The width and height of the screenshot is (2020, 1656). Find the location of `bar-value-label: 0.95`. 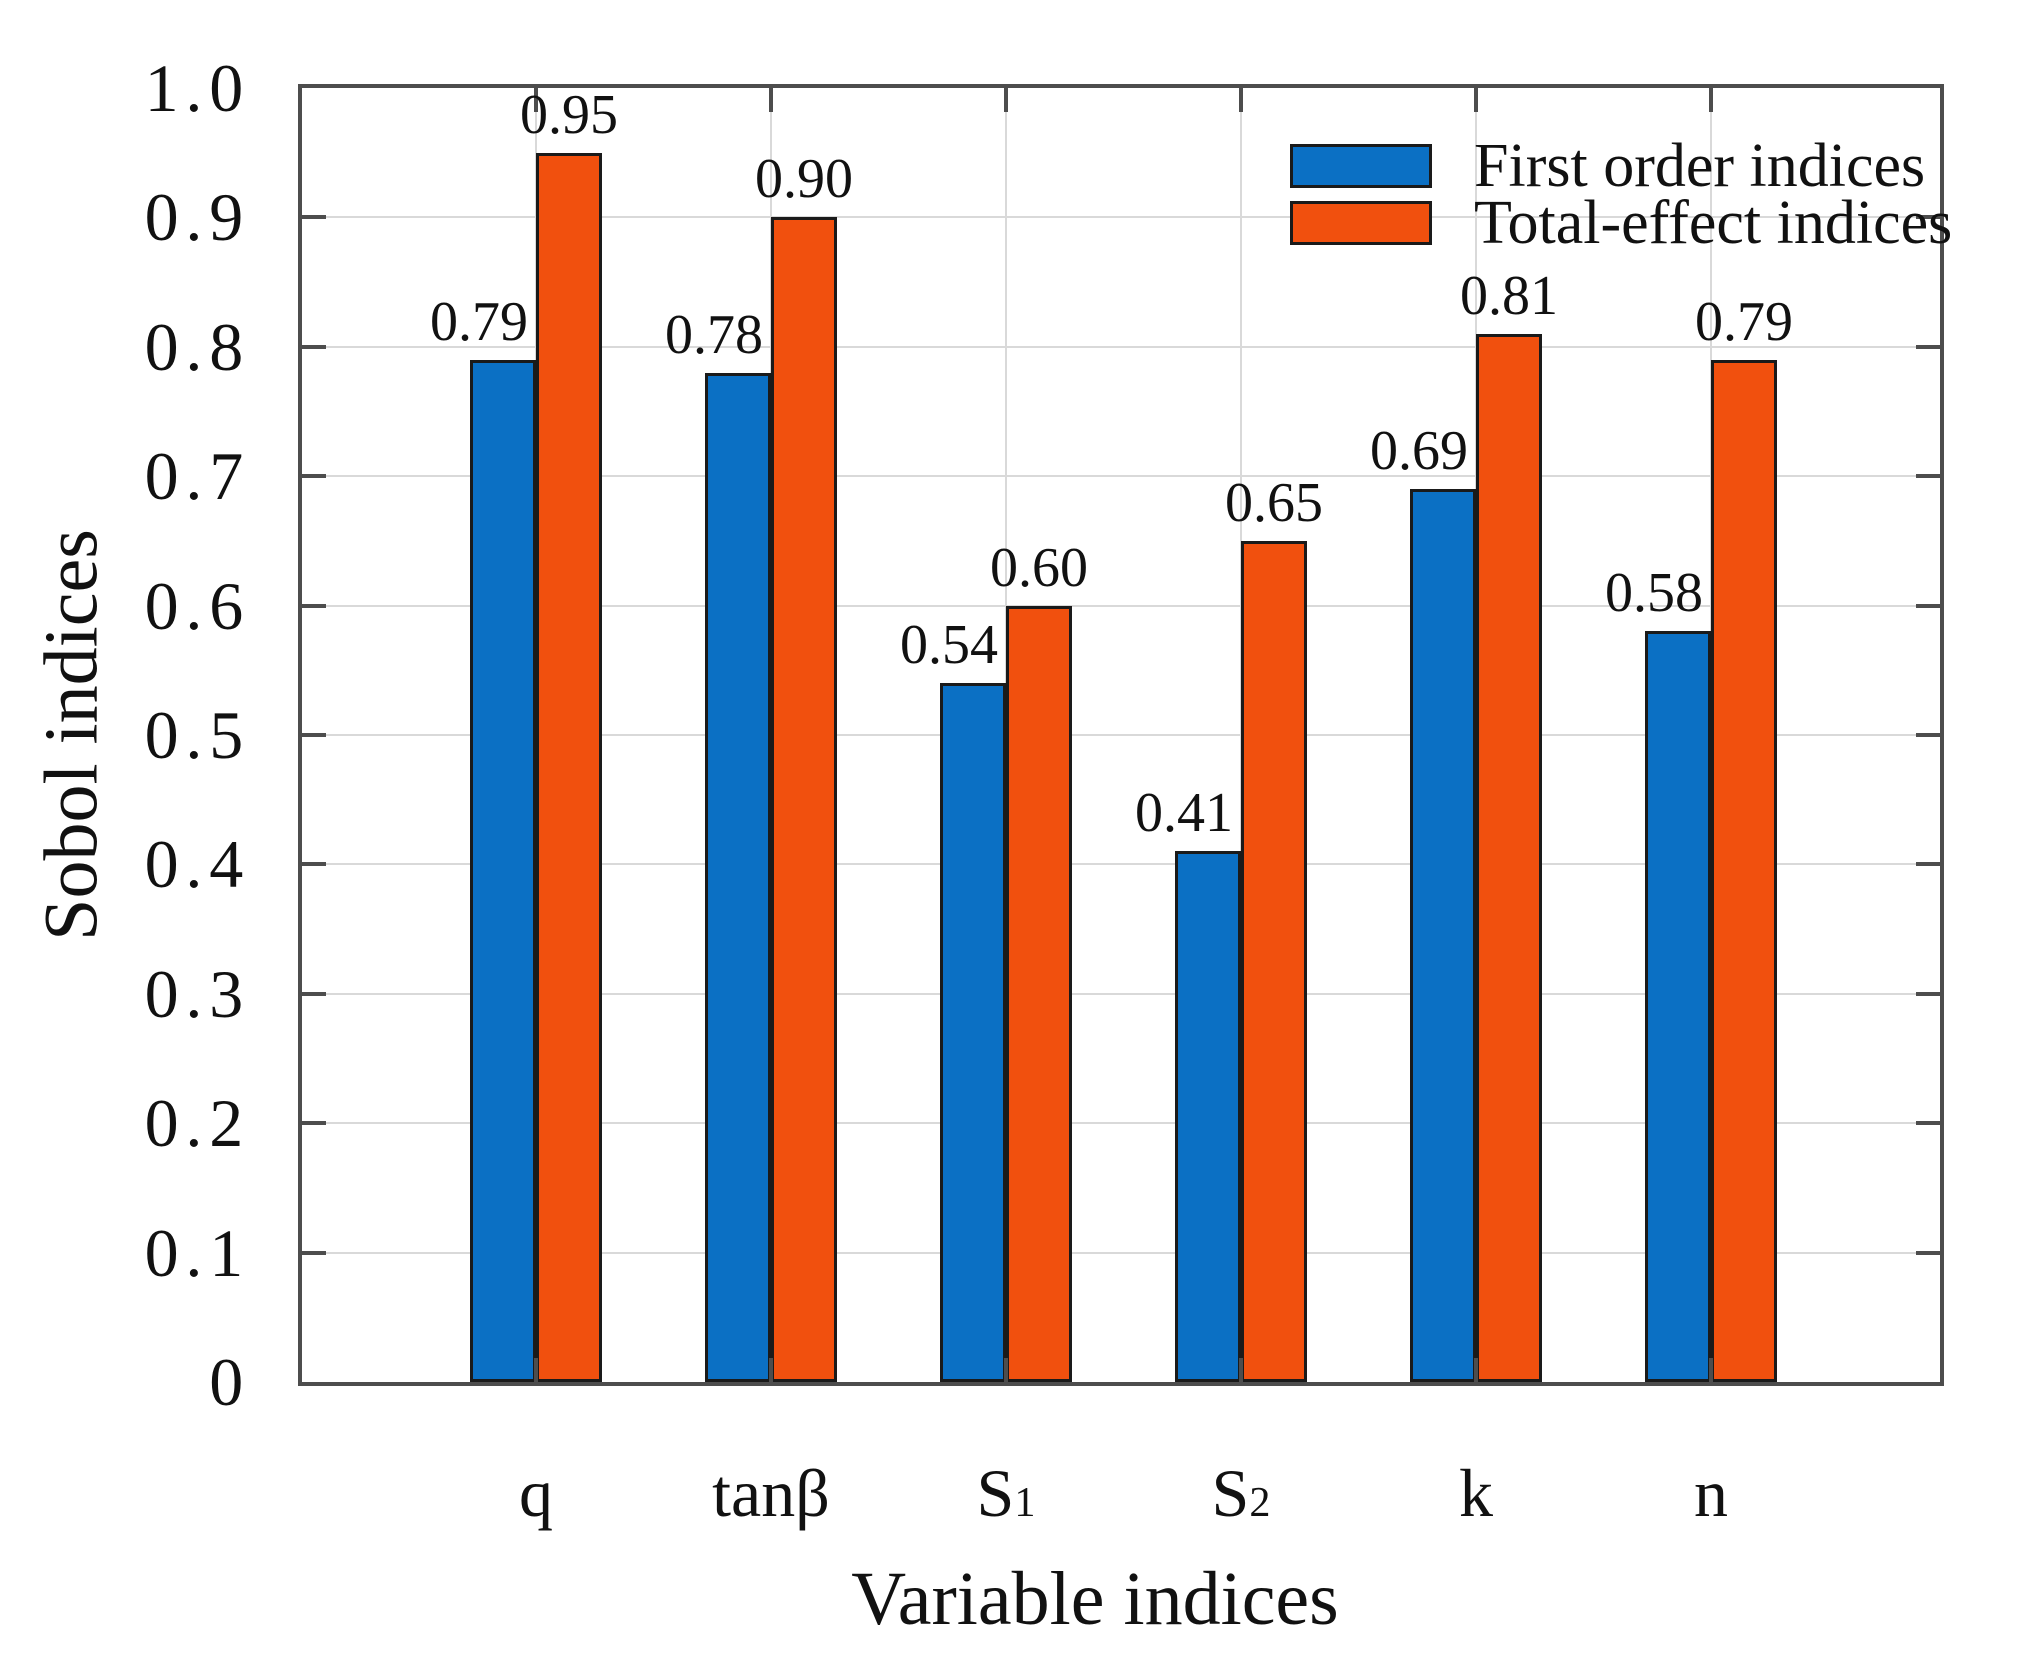

bar-value-label: 0.95 is located at coordinates (569, 114).